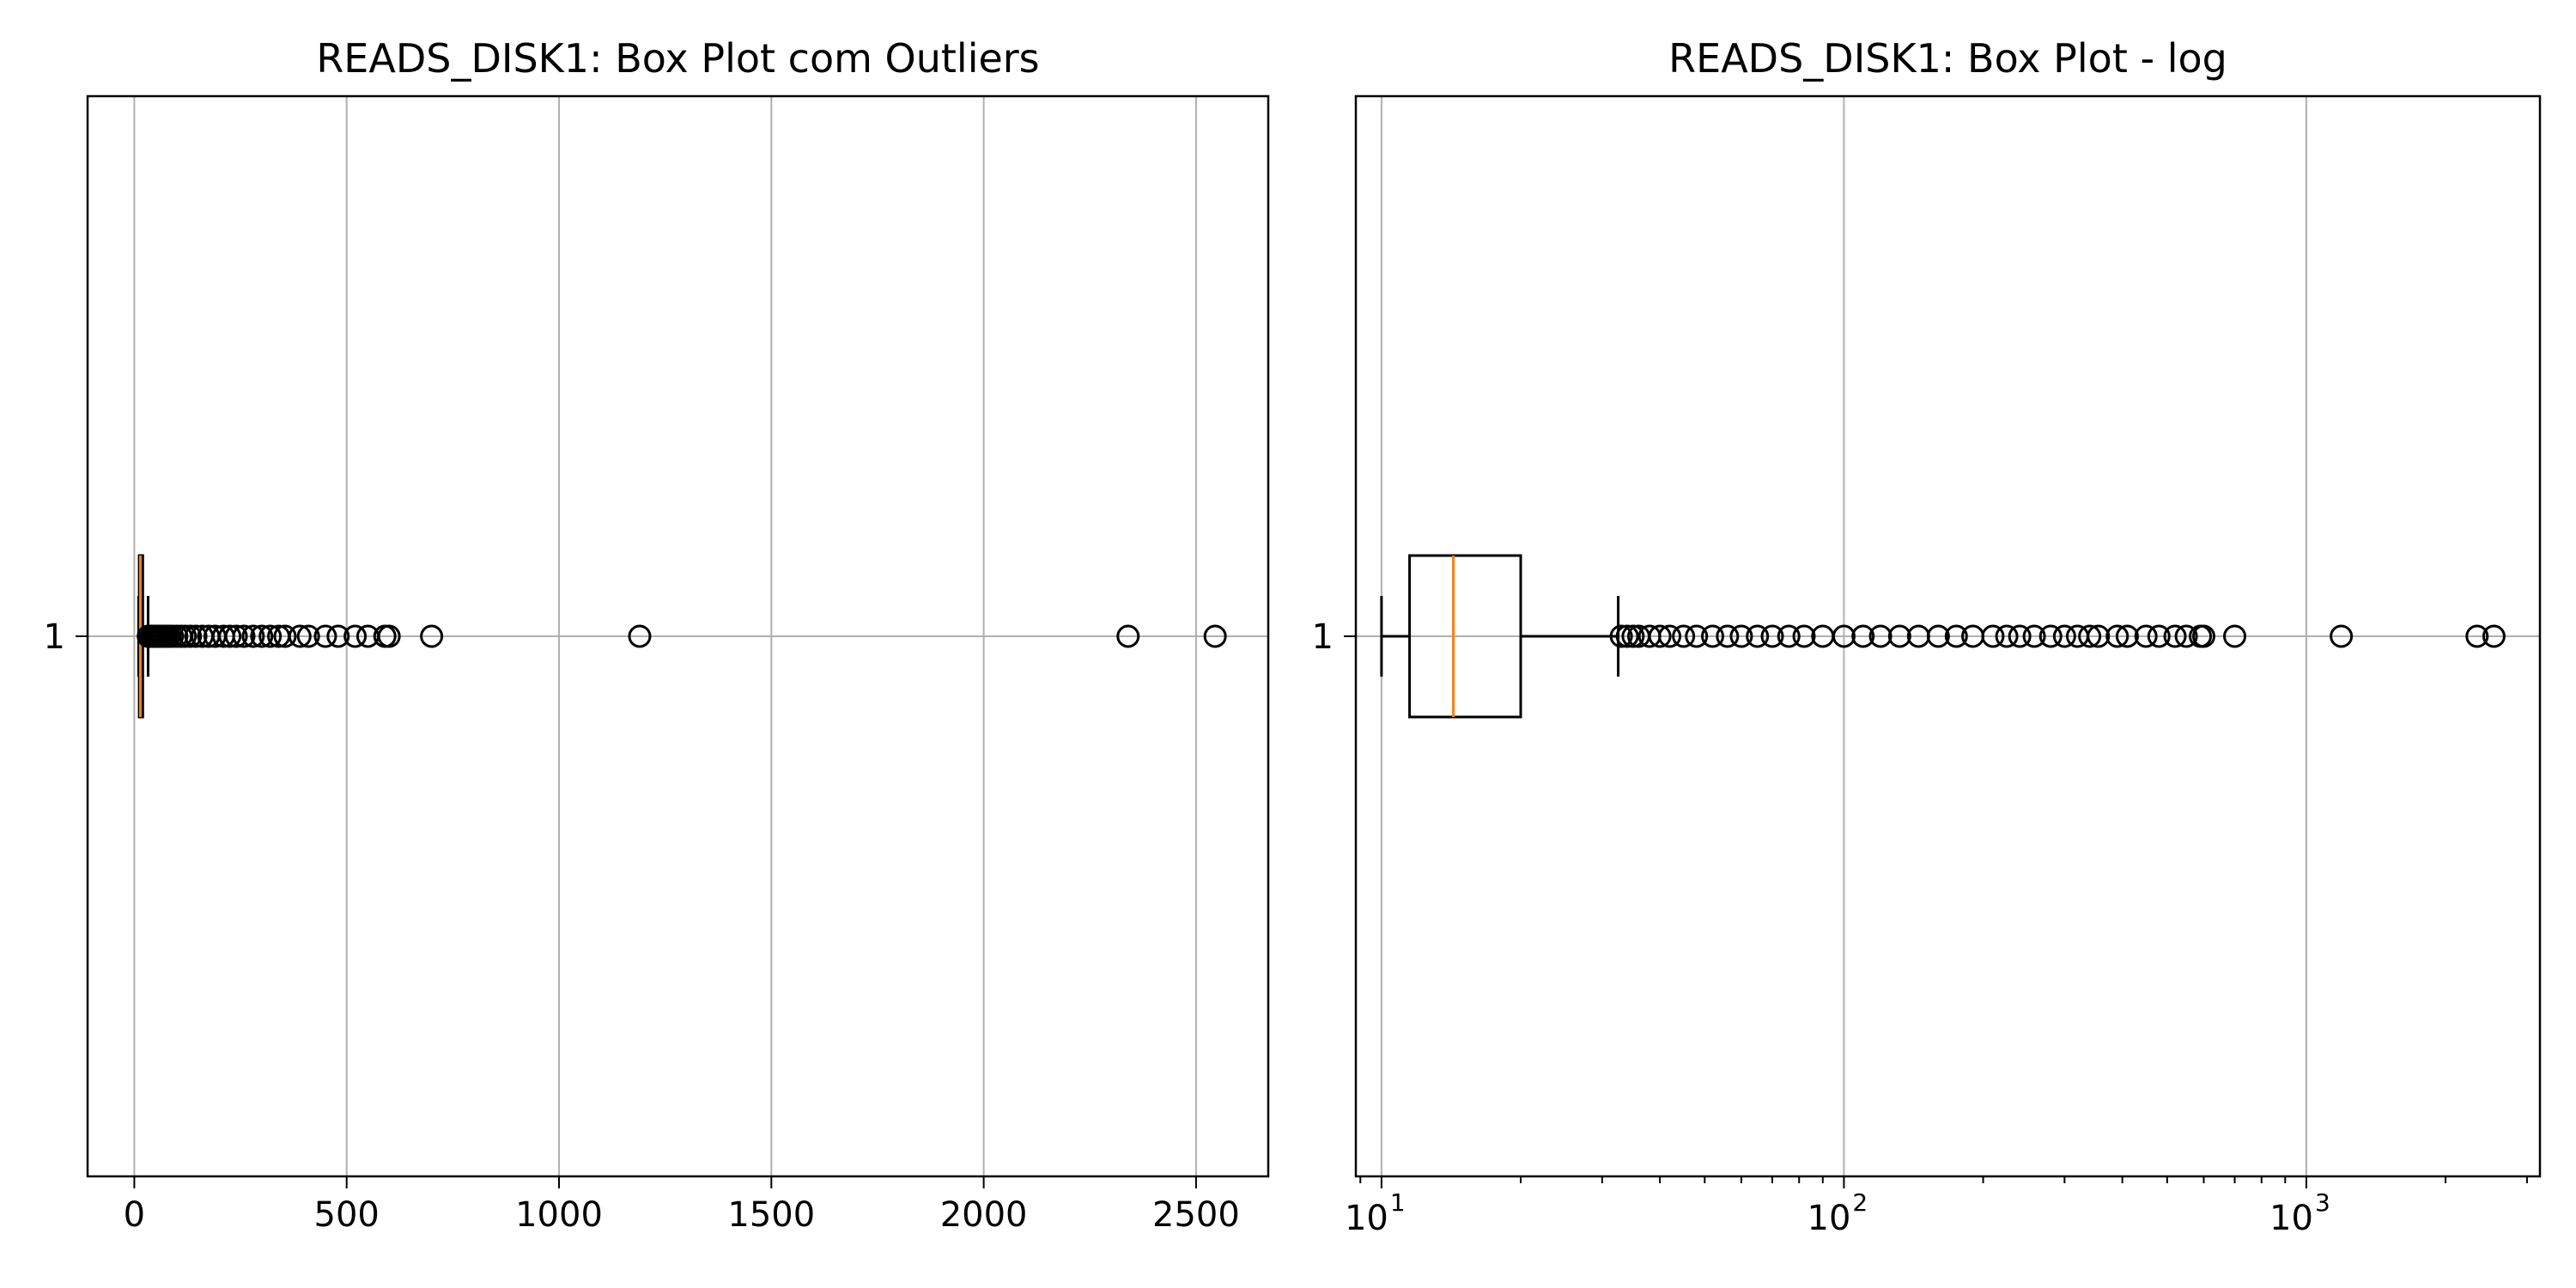  What do you see at coordinates (678, 59) in the screenshot?
I see `chart-title: READS_DISK1: Box Plot com Outliers` at bounding box center [678, 59].